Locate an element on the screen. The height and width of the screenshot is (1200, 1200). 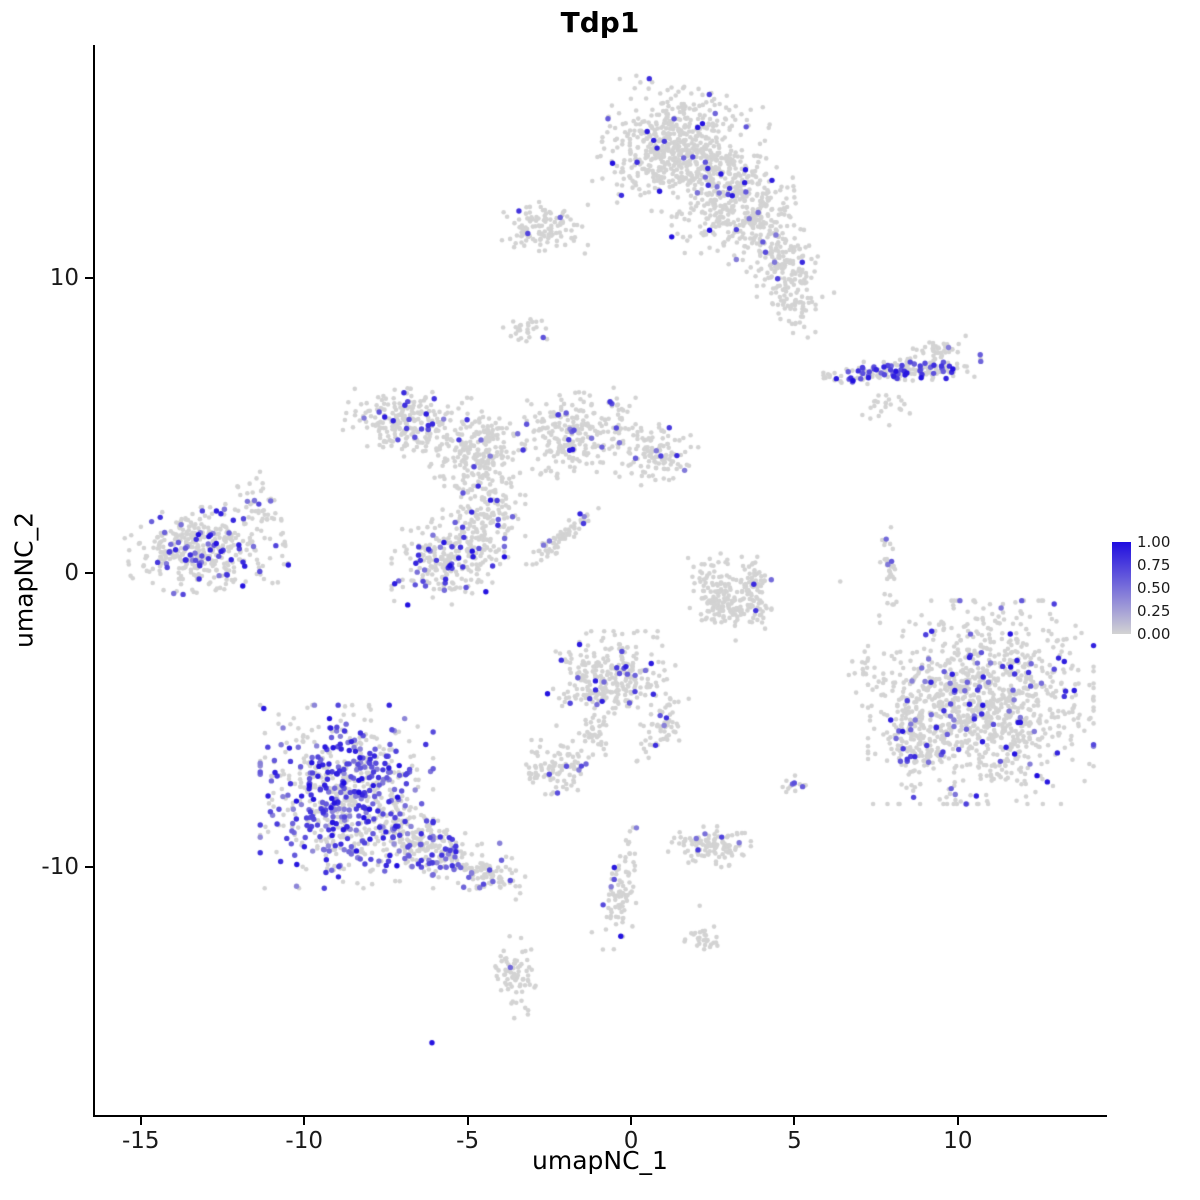
x-tick-label: -5 is located at coordinates (468, 1141).